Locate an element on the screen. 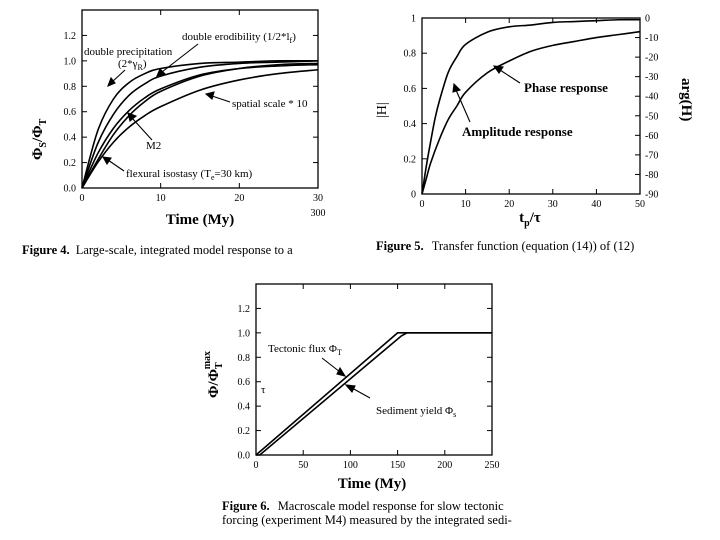 Image resolution: width=720 pixels, height=540 pixels. fig4-annot-flexural: flexural isostasy (Te=30 km) is located at coordinates (189, 175).